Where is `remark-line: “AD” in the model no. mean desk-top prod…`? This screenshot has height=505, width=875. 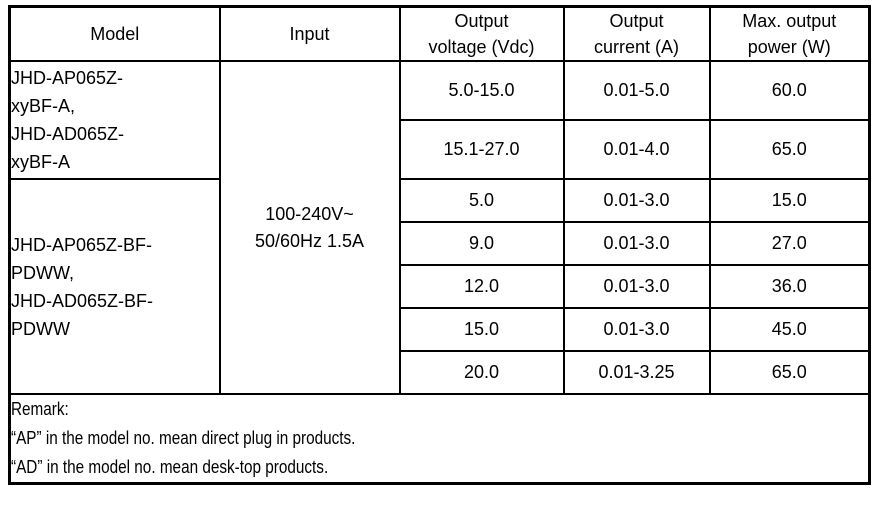
remark-line: “AD” in the model no. mean desk-top prod… is located at coordinates (170, 467).